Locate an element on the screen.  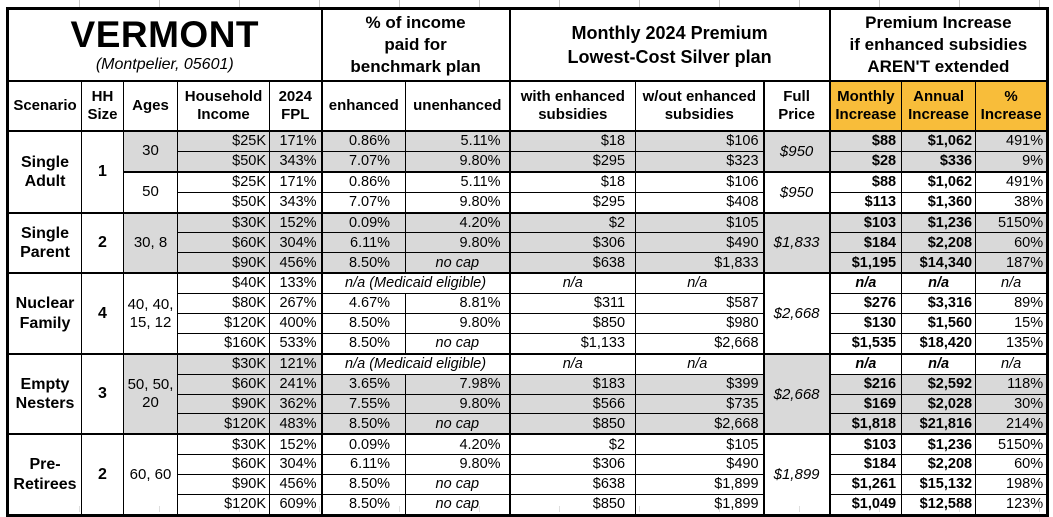
annual-increase-value: $1,236 is located at coordinates (939, 444).